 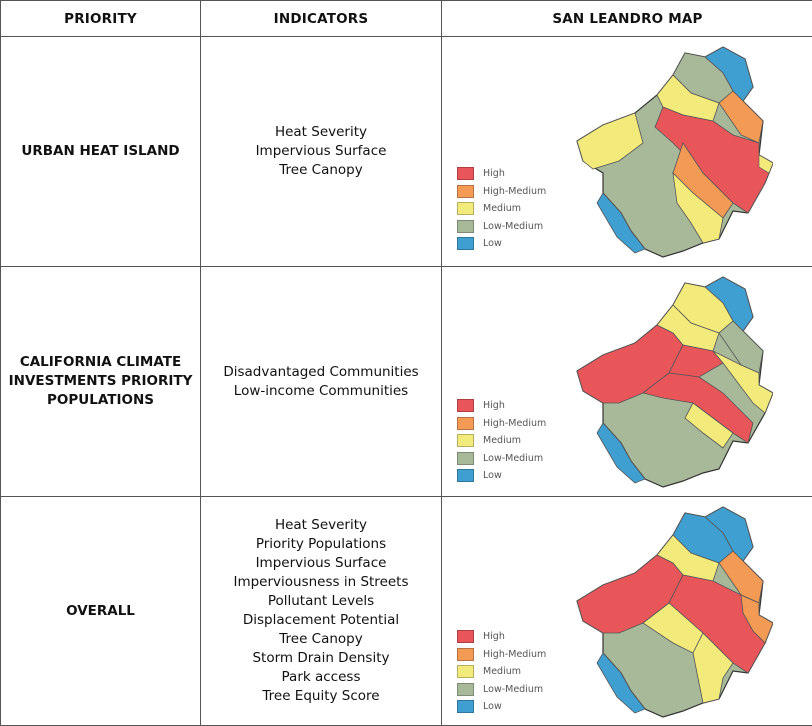 What do you see at coordinates (321, 696) in the screenshot?
I see `indicator-item: Tree Equity Score` at bounding box center [321, 696].